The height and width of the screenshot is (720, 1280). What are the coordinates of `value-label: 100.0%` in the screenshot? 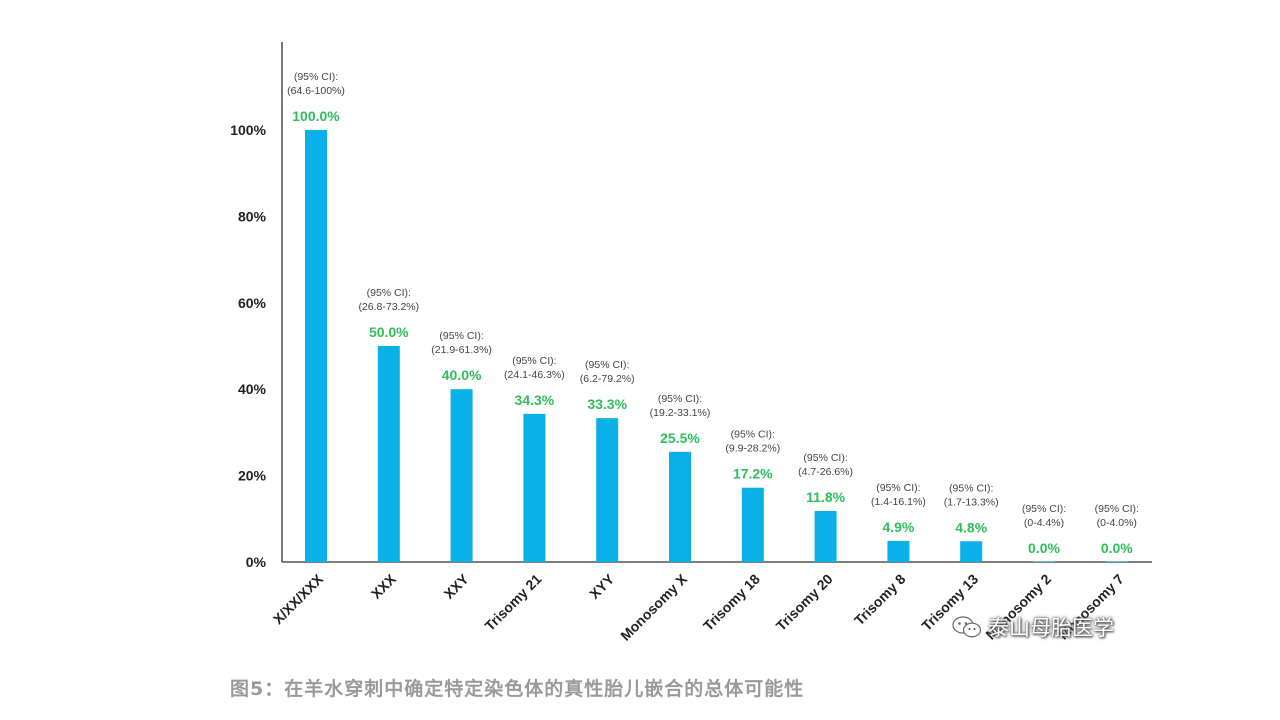 It's located at (316, 116).